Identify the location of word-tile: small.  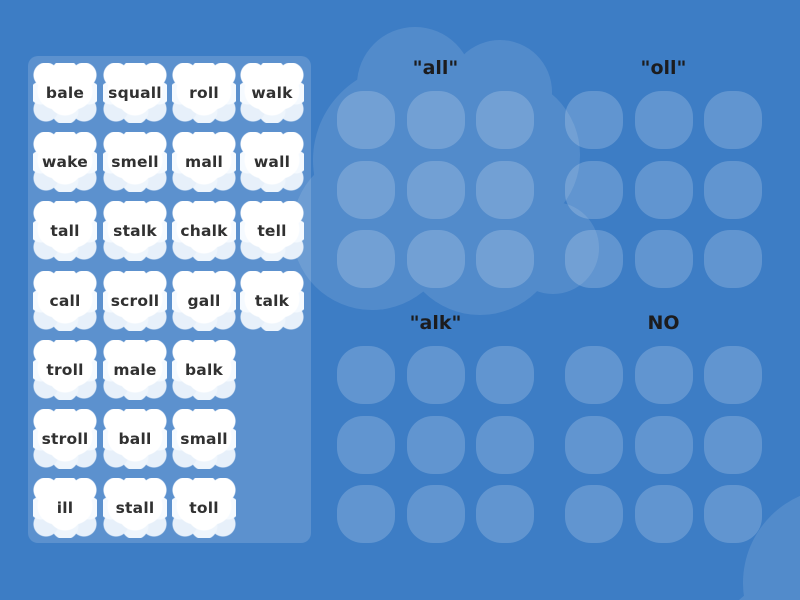
(204, 439).